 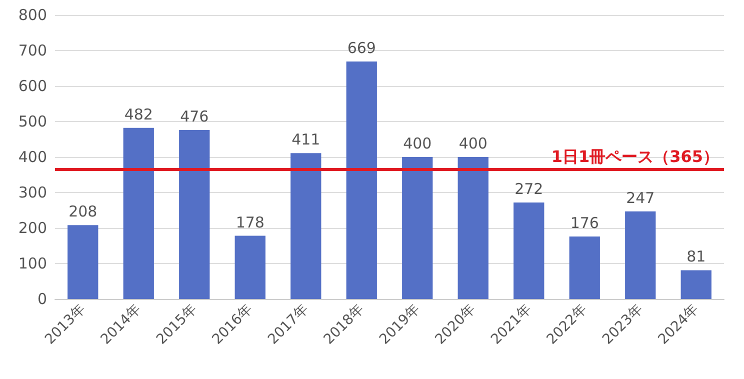 I want to click on data-label: 81, so click(x=696, y=257).